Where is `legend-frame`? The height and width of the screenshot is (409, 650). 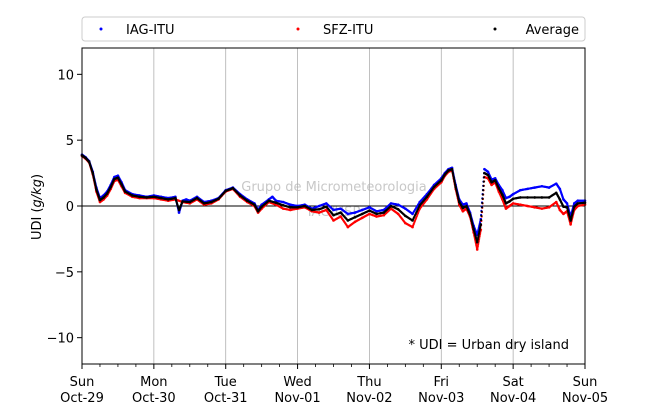 legend-frame is located at coordinates (333, 29).